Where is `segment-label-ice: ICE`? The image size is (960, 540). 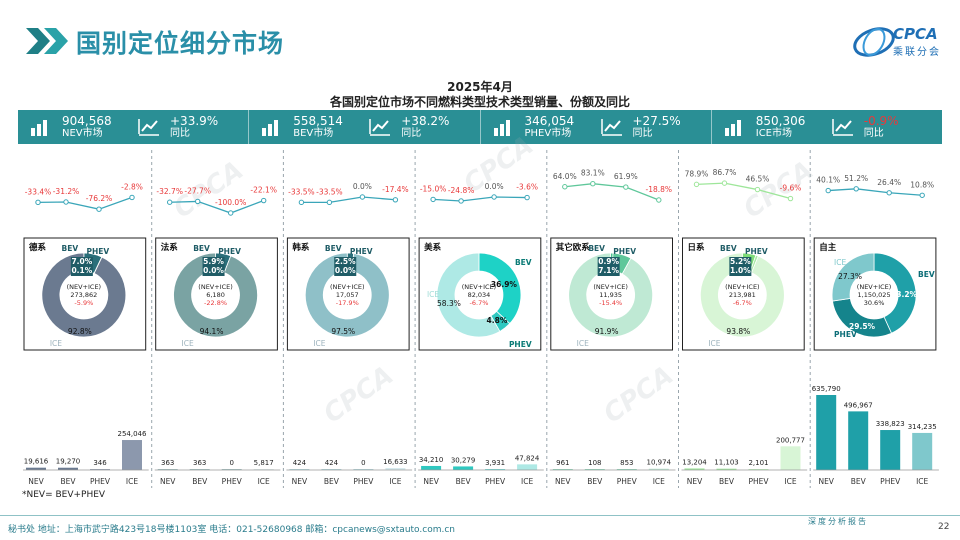
segment-label-ice: ICE is located at coordinates (433, 294).